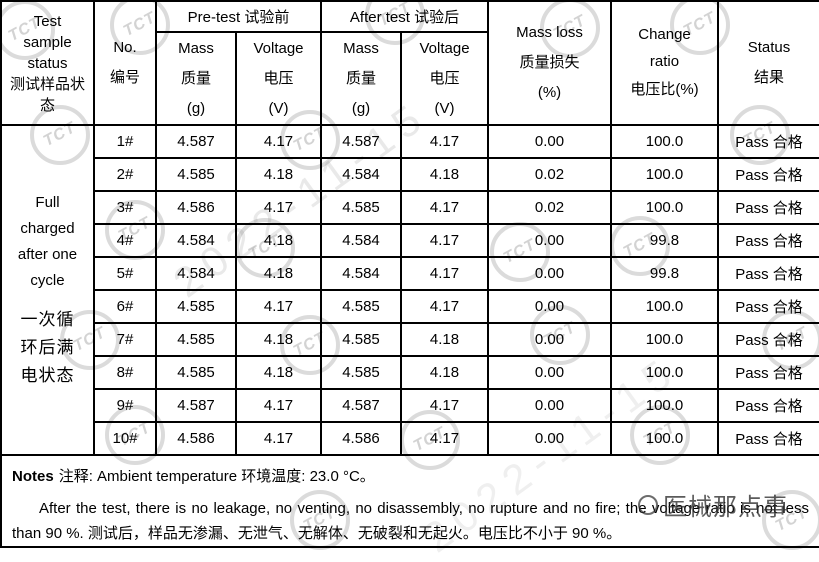 The width and height of the screenshot is (819, 562). What do you see at coordinates (361, 108) in the screenshot?
I see `header-mass-unit: (g)` at bounding box center [361, 108].